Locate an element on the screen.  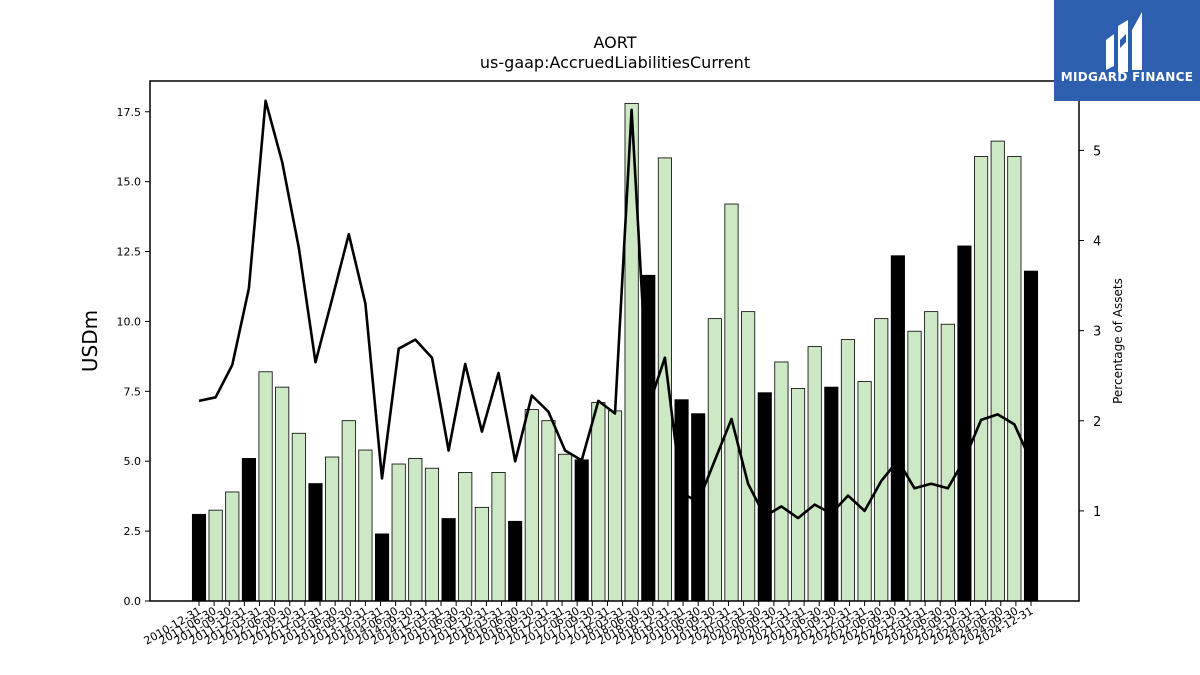
y-tick-label: 0.0 is located at coordinates (133, 601).